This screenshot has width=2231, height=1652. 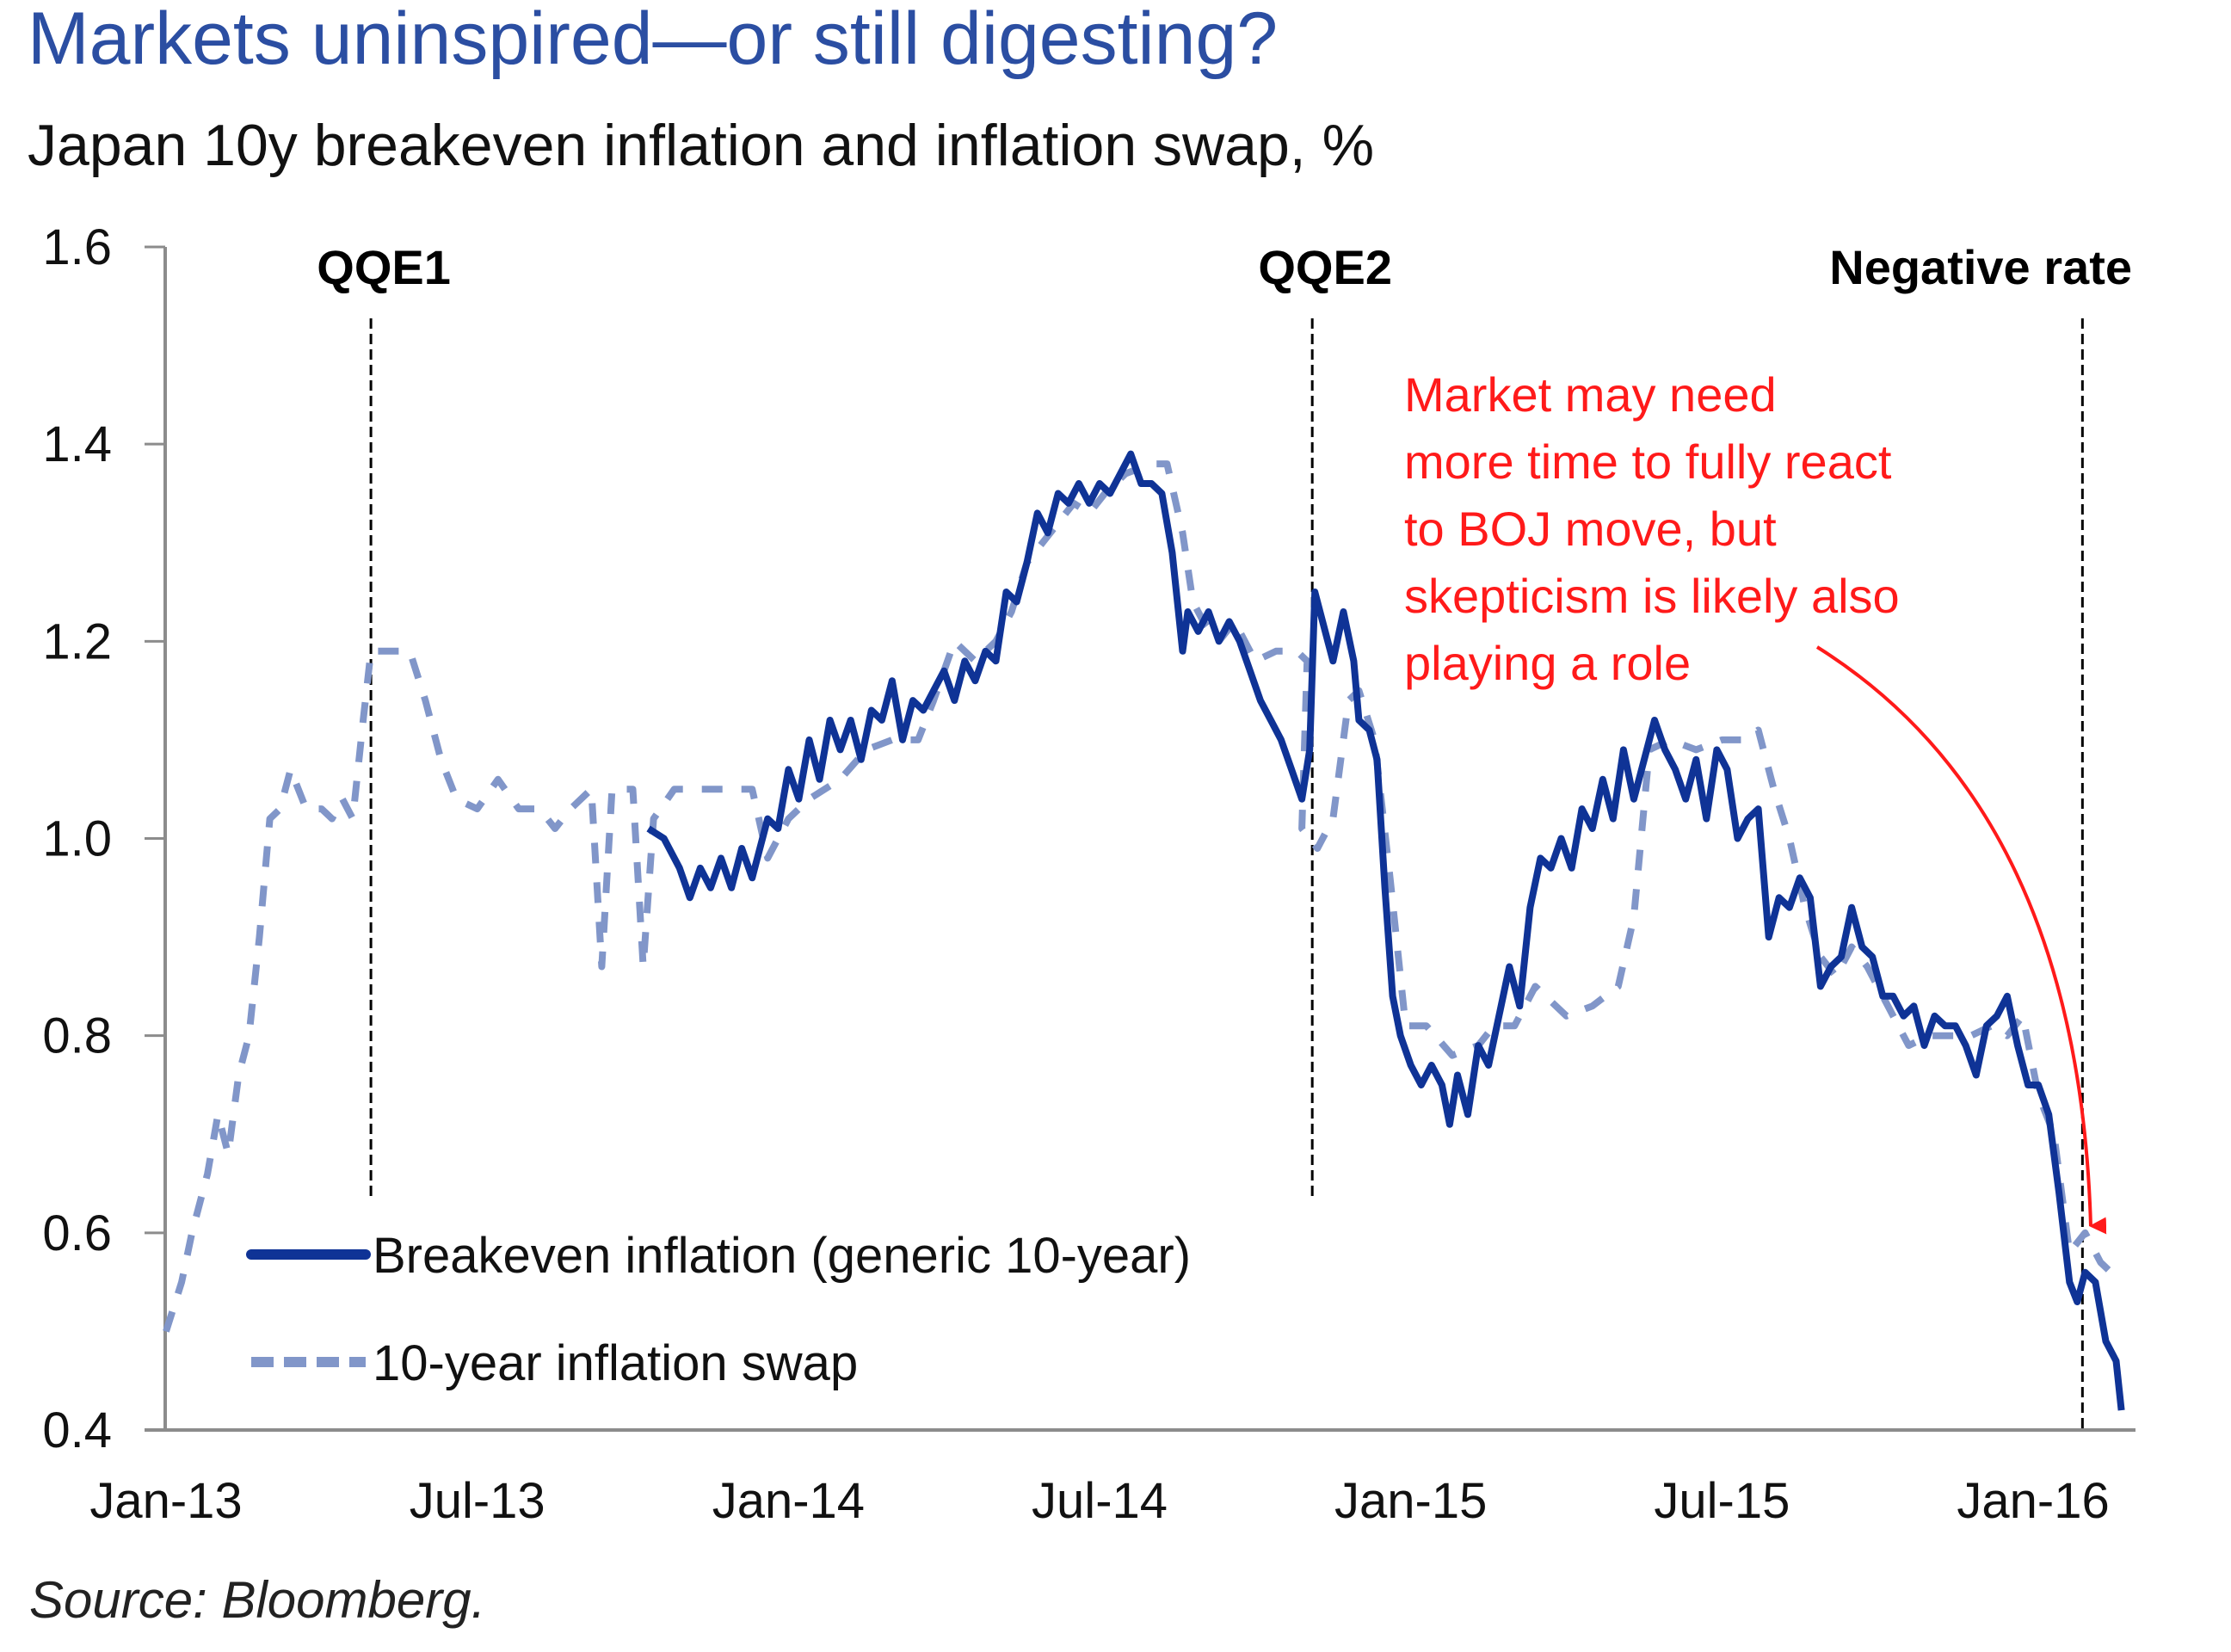 What do you see at coordinates (77, 839) in the screenshot?
I see `y-tick-label: 1.0` at bounding box center [77, 839].